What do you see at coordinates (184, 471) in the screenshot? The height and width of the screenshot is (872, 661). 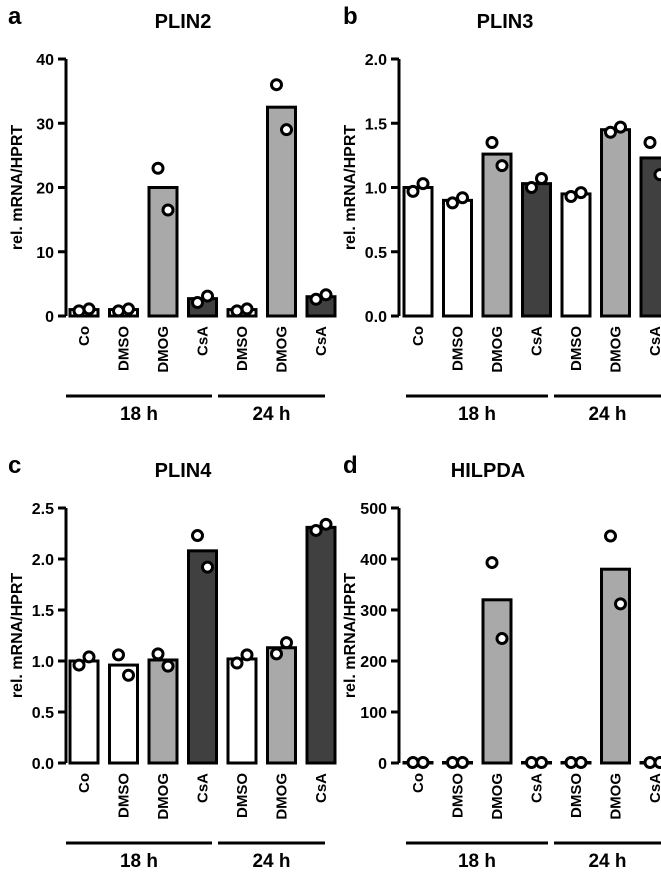 I see `chart-title: PLIN4` at bounding box center [184, 471].